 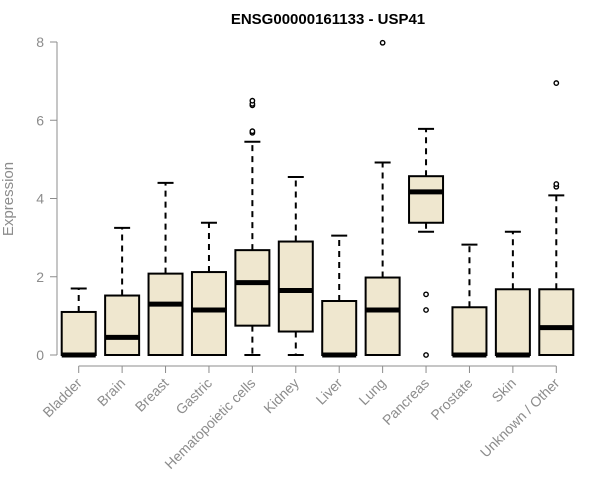 What do you see at coordinates (40, 42) in the screenshot?
I see `y-tick-label: 8` at bounding box center [40, 42].